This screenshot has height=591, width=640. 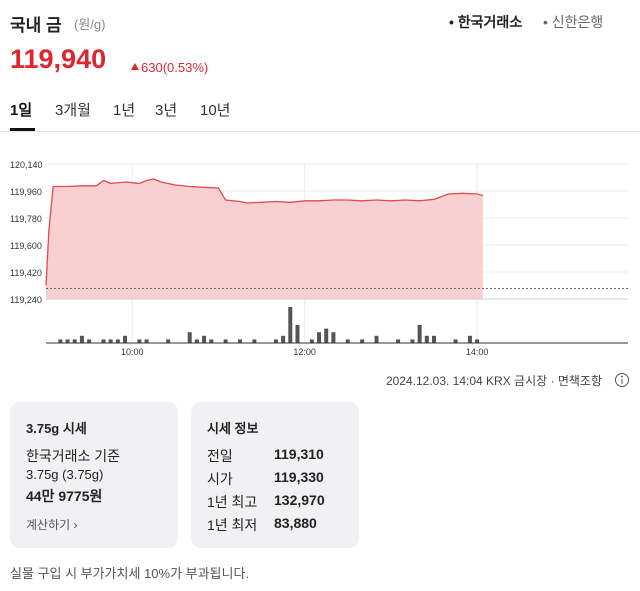 I want to click on price-line, so click(x=264, y=232).